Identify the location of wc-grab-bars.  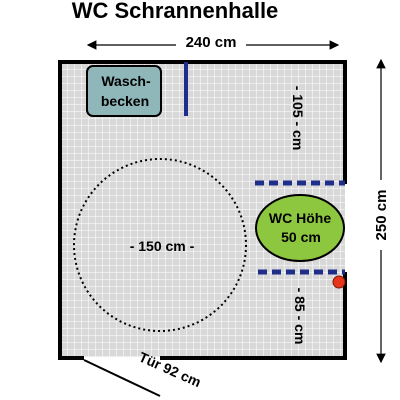
(300, 227).